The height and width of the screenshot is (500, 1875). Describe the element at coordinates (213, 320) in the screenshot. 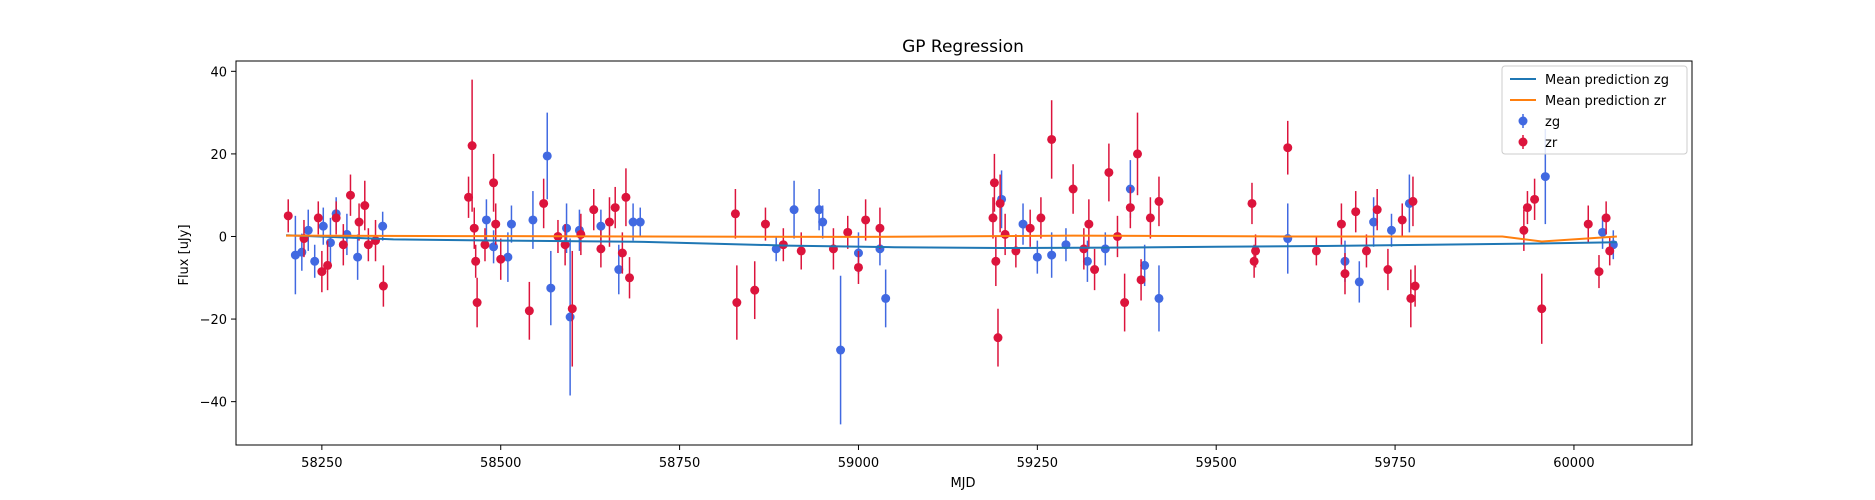

I see `y-tick-label: −20` at that location.